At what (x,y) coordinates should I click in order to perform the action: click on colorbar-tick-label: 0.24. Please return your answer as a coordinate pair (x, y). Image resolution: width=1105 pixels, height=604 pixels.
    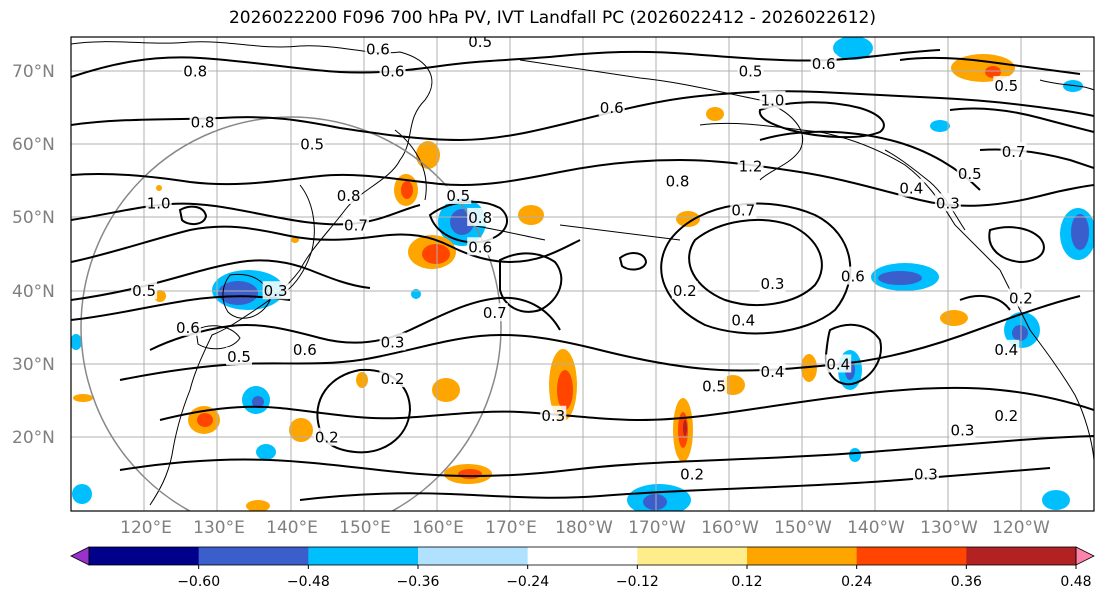
    Looking at the image, I should click on (856, 582).